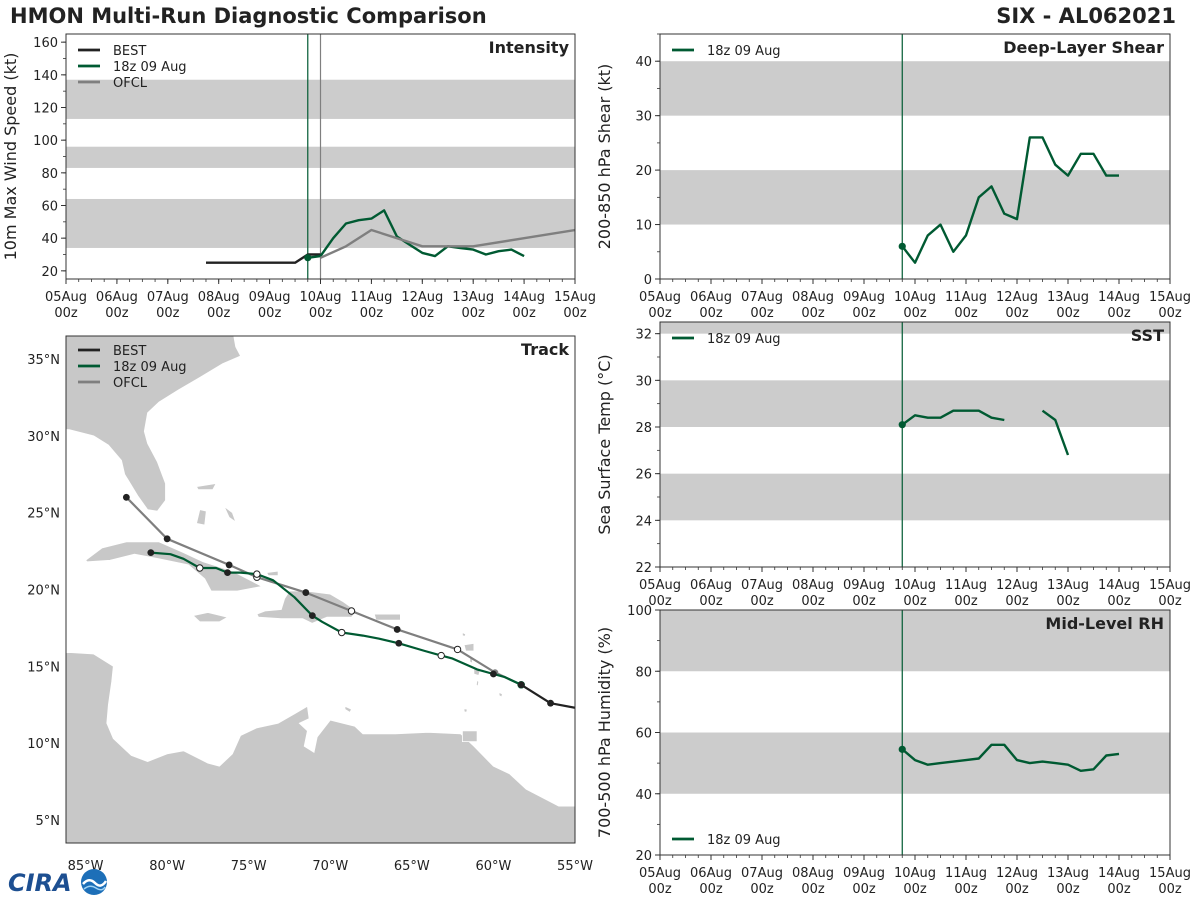  I want to click on ytick-label: 28, so click(643, 428).